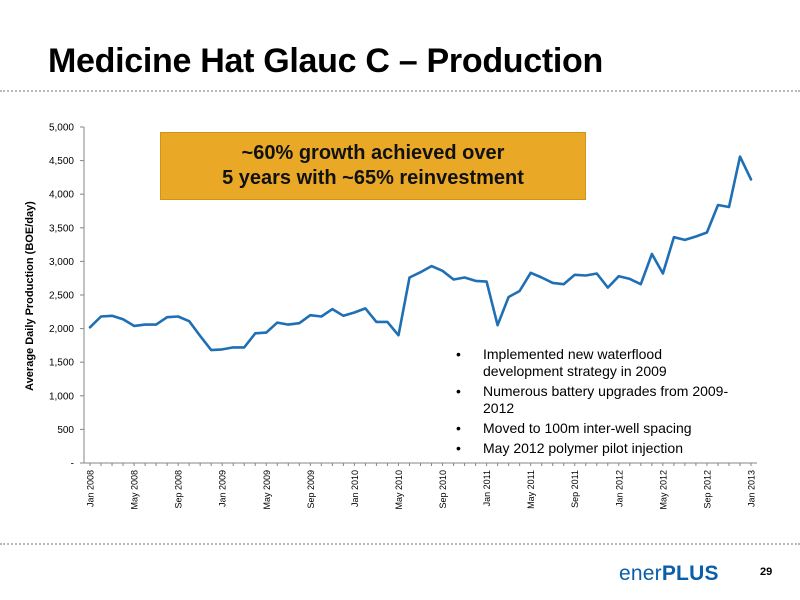 Image resolution: width=800 pixels, height=600 pixels. Describe the element at coordinates (487, 488) in the screenshot. I see `x-tick-label: Jan 2011` at that location.